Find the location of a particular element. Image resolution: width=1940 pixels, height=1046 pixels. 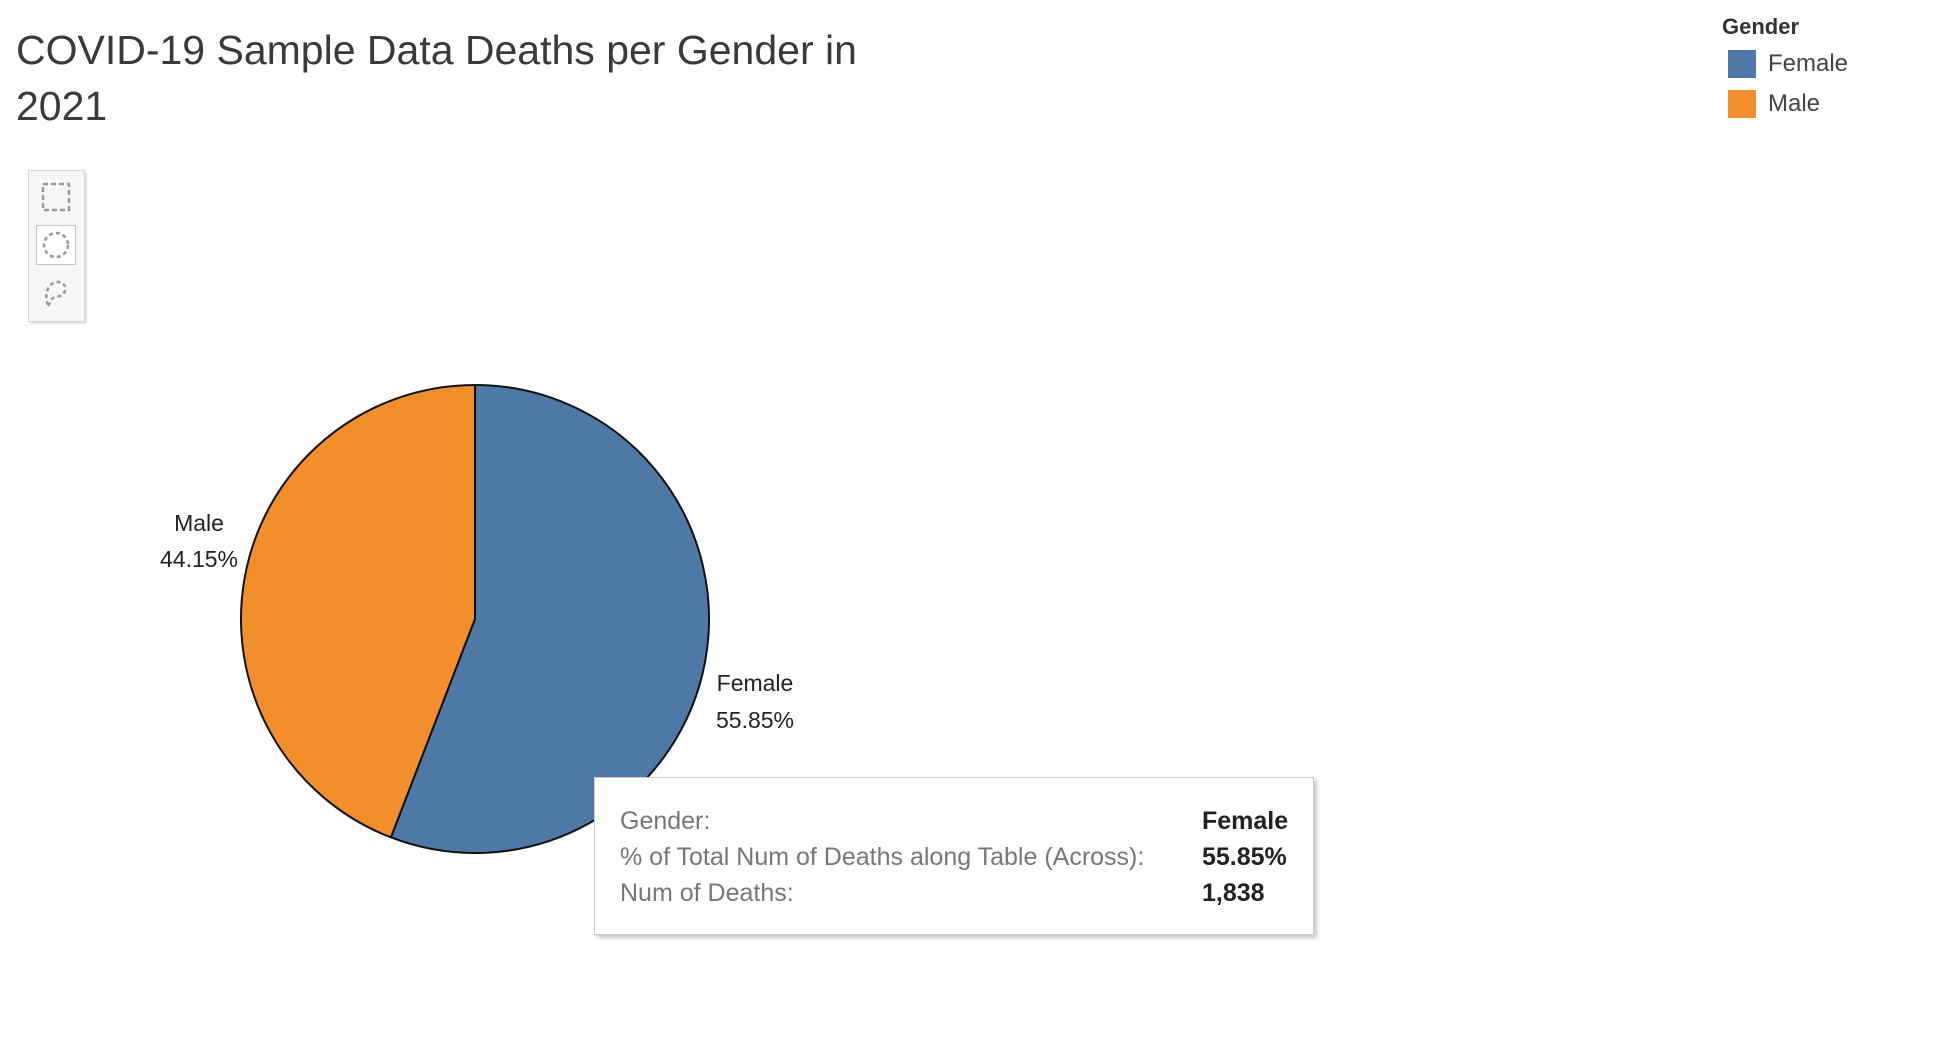

slice-label-female-percent: 55.85% is located at coordinates (755, 720).